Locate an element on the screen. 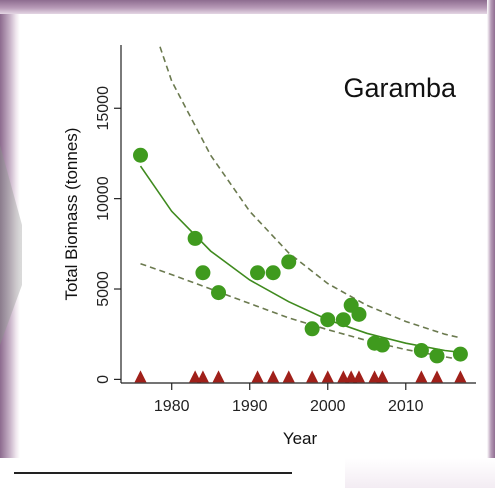 The width and height of the screenshot is (495, 488). y-tick-label: 5000 is located at coordinates (103, 289).